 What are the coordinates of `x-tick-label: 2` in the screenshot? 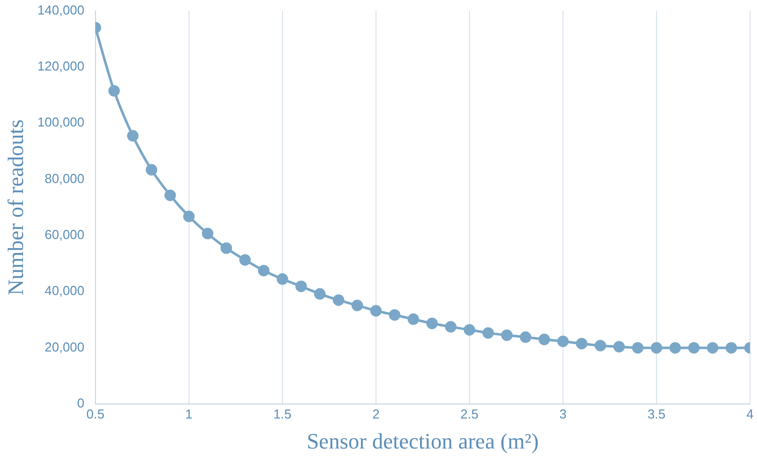 It's located at (376, 414).